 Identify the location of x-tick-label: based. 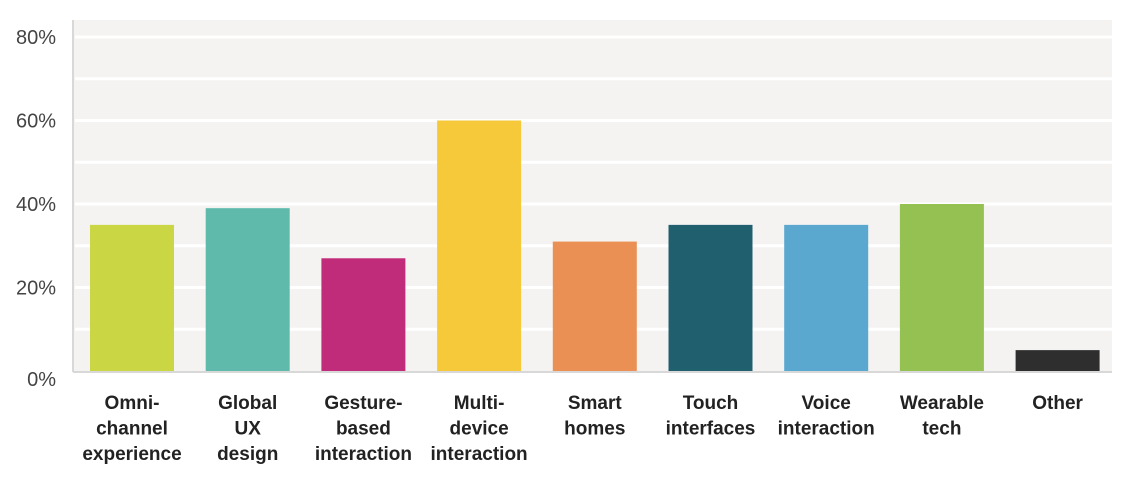
(363, 429).